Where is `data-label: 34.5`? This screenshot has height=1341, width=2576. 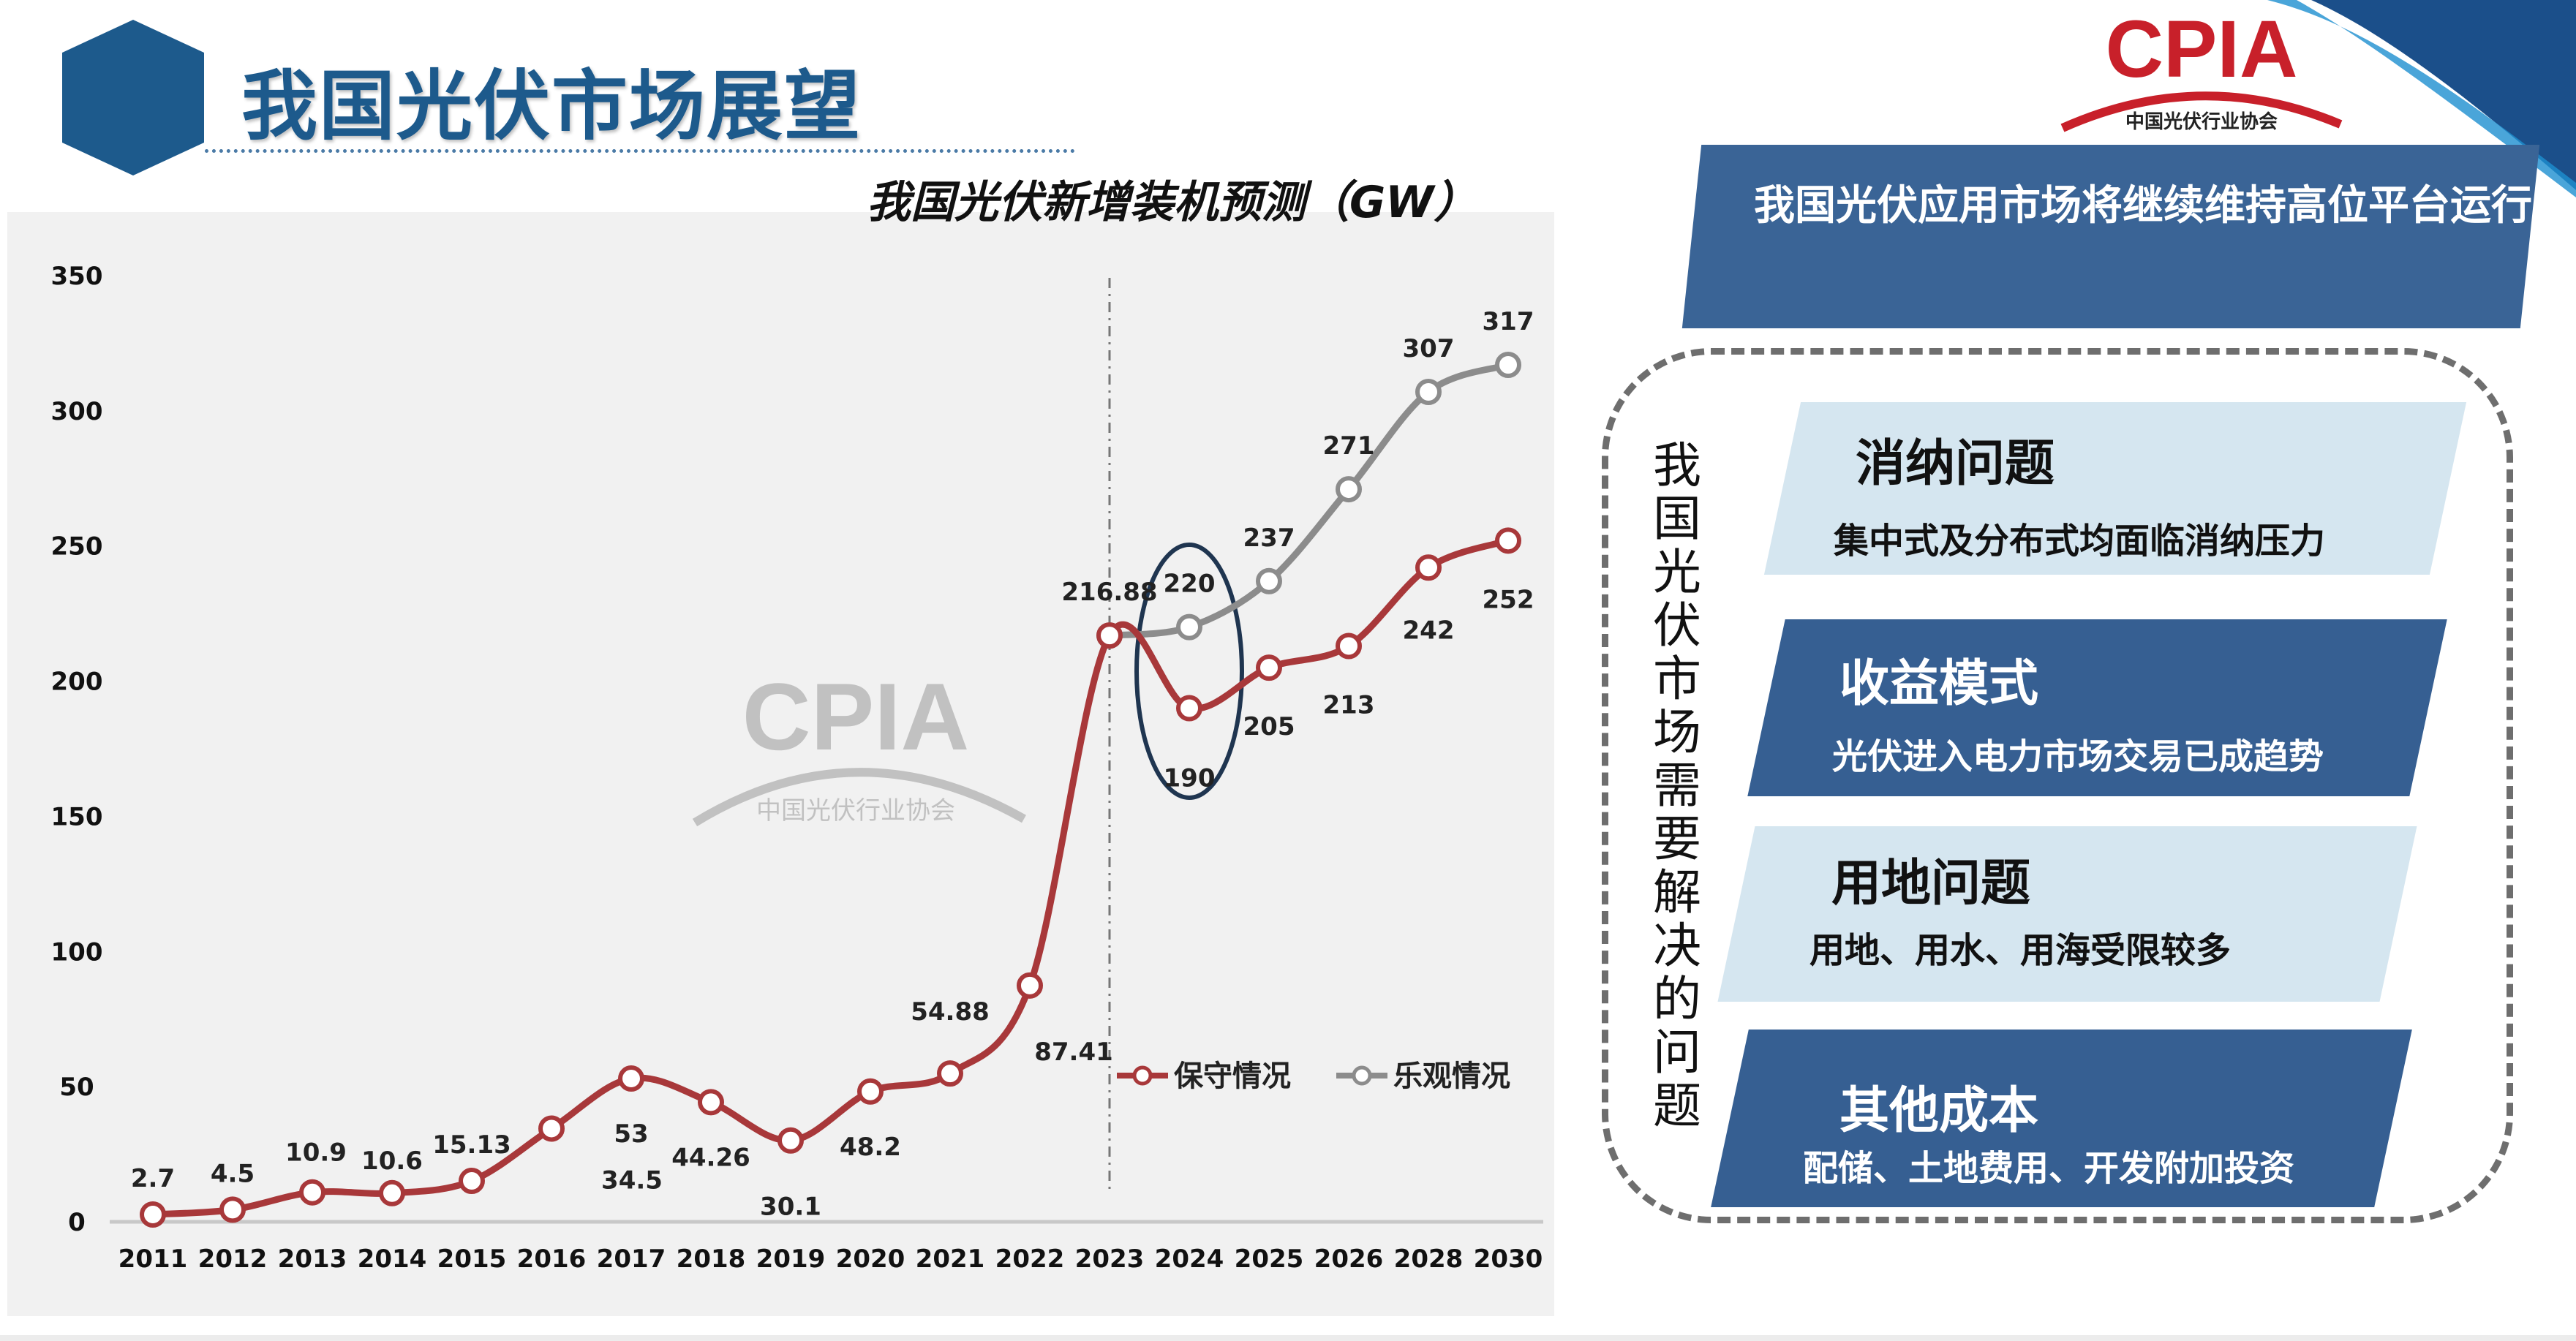
data-label: 34.5 is located at coordinates (632, 1180).